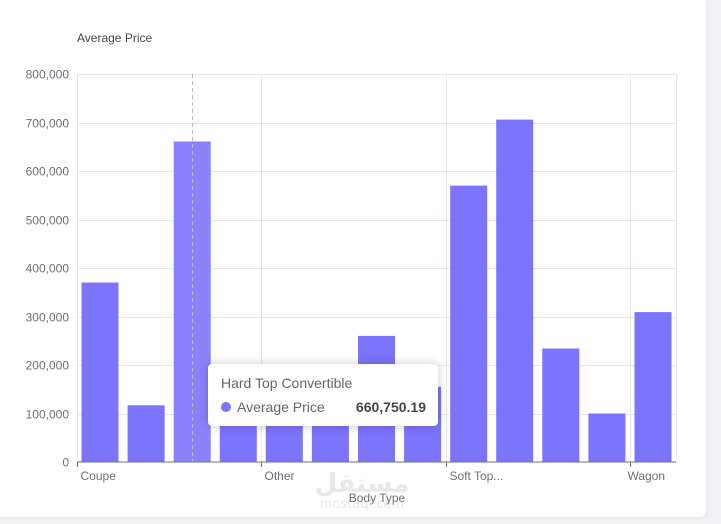 This screenshot has width=721, height=524. What do you see at coordinates (48, 366) in the screenshot?
I see `y-tick-label: 200,000` at bounding box center [48, 366].